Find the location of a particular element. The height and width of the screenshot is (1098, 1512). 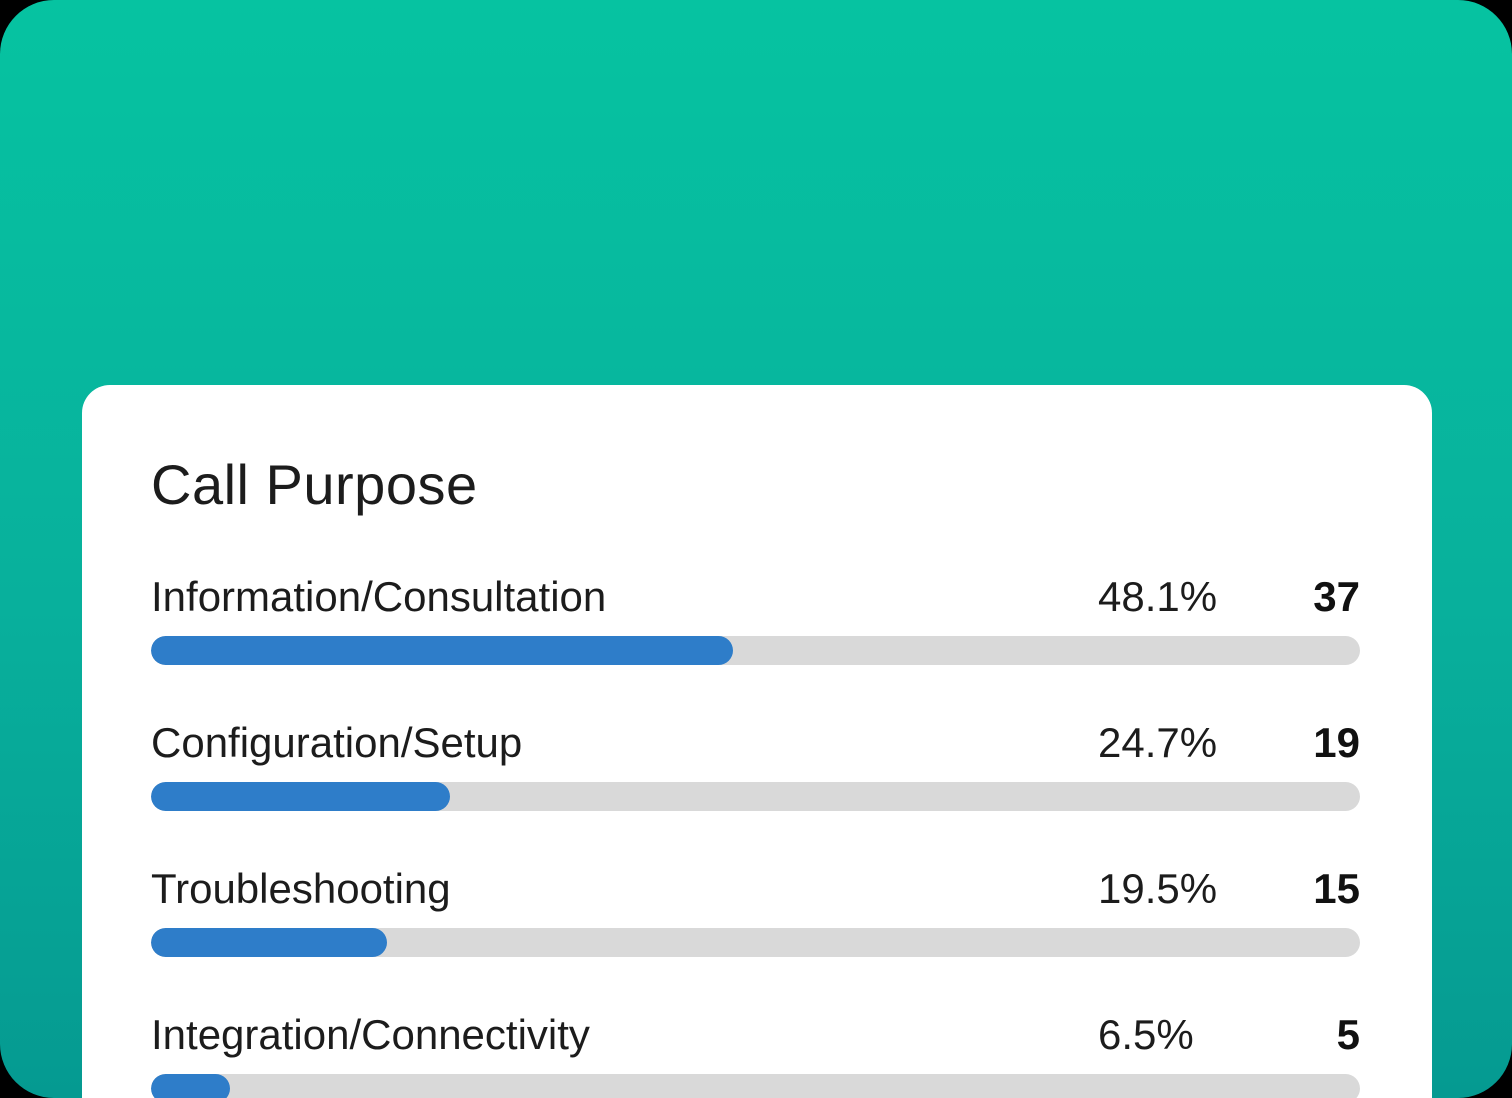

count-value: 15 is located at coordinates (1336, 889).